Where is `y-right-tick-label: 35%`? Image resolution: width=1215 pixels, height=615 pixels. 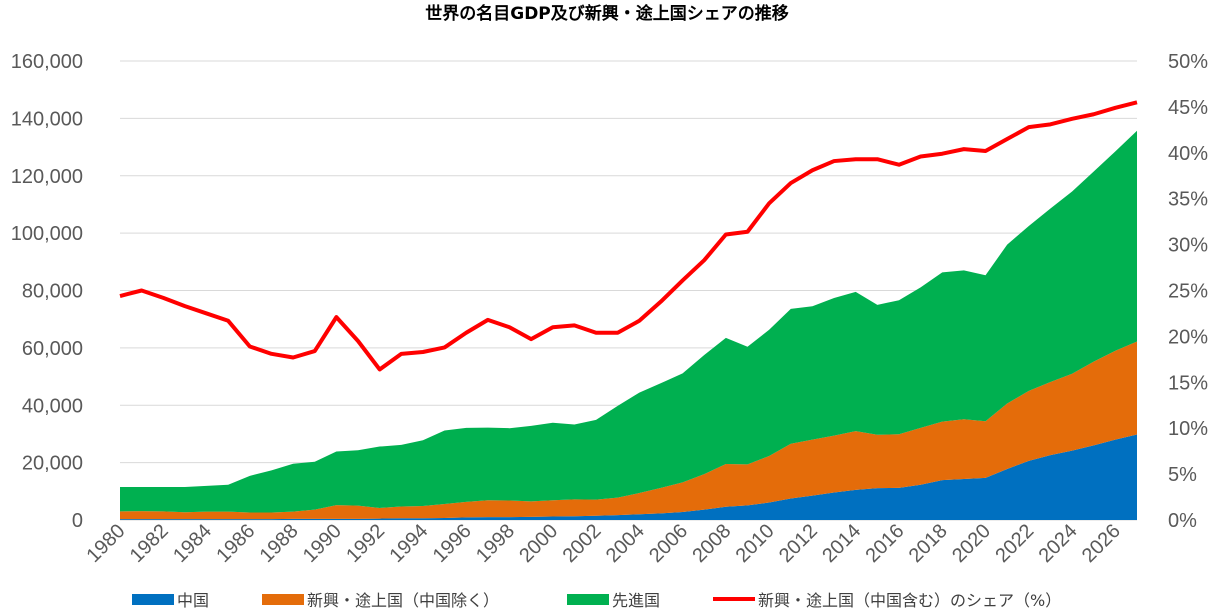
y-right-tick-label: 35% is located at coordinates (1188, 200).